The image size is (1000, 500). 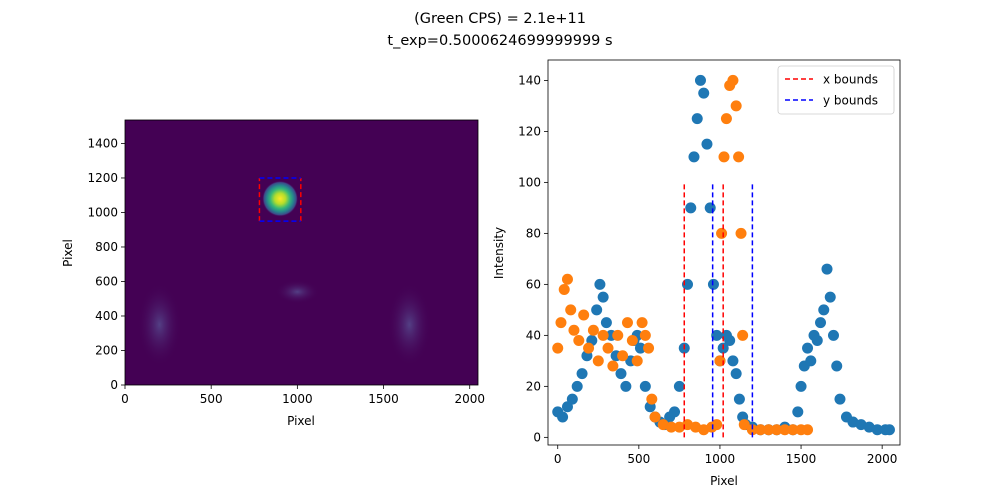 I want to click on image-y-tick-label: 0, so click(x=114, y=385).